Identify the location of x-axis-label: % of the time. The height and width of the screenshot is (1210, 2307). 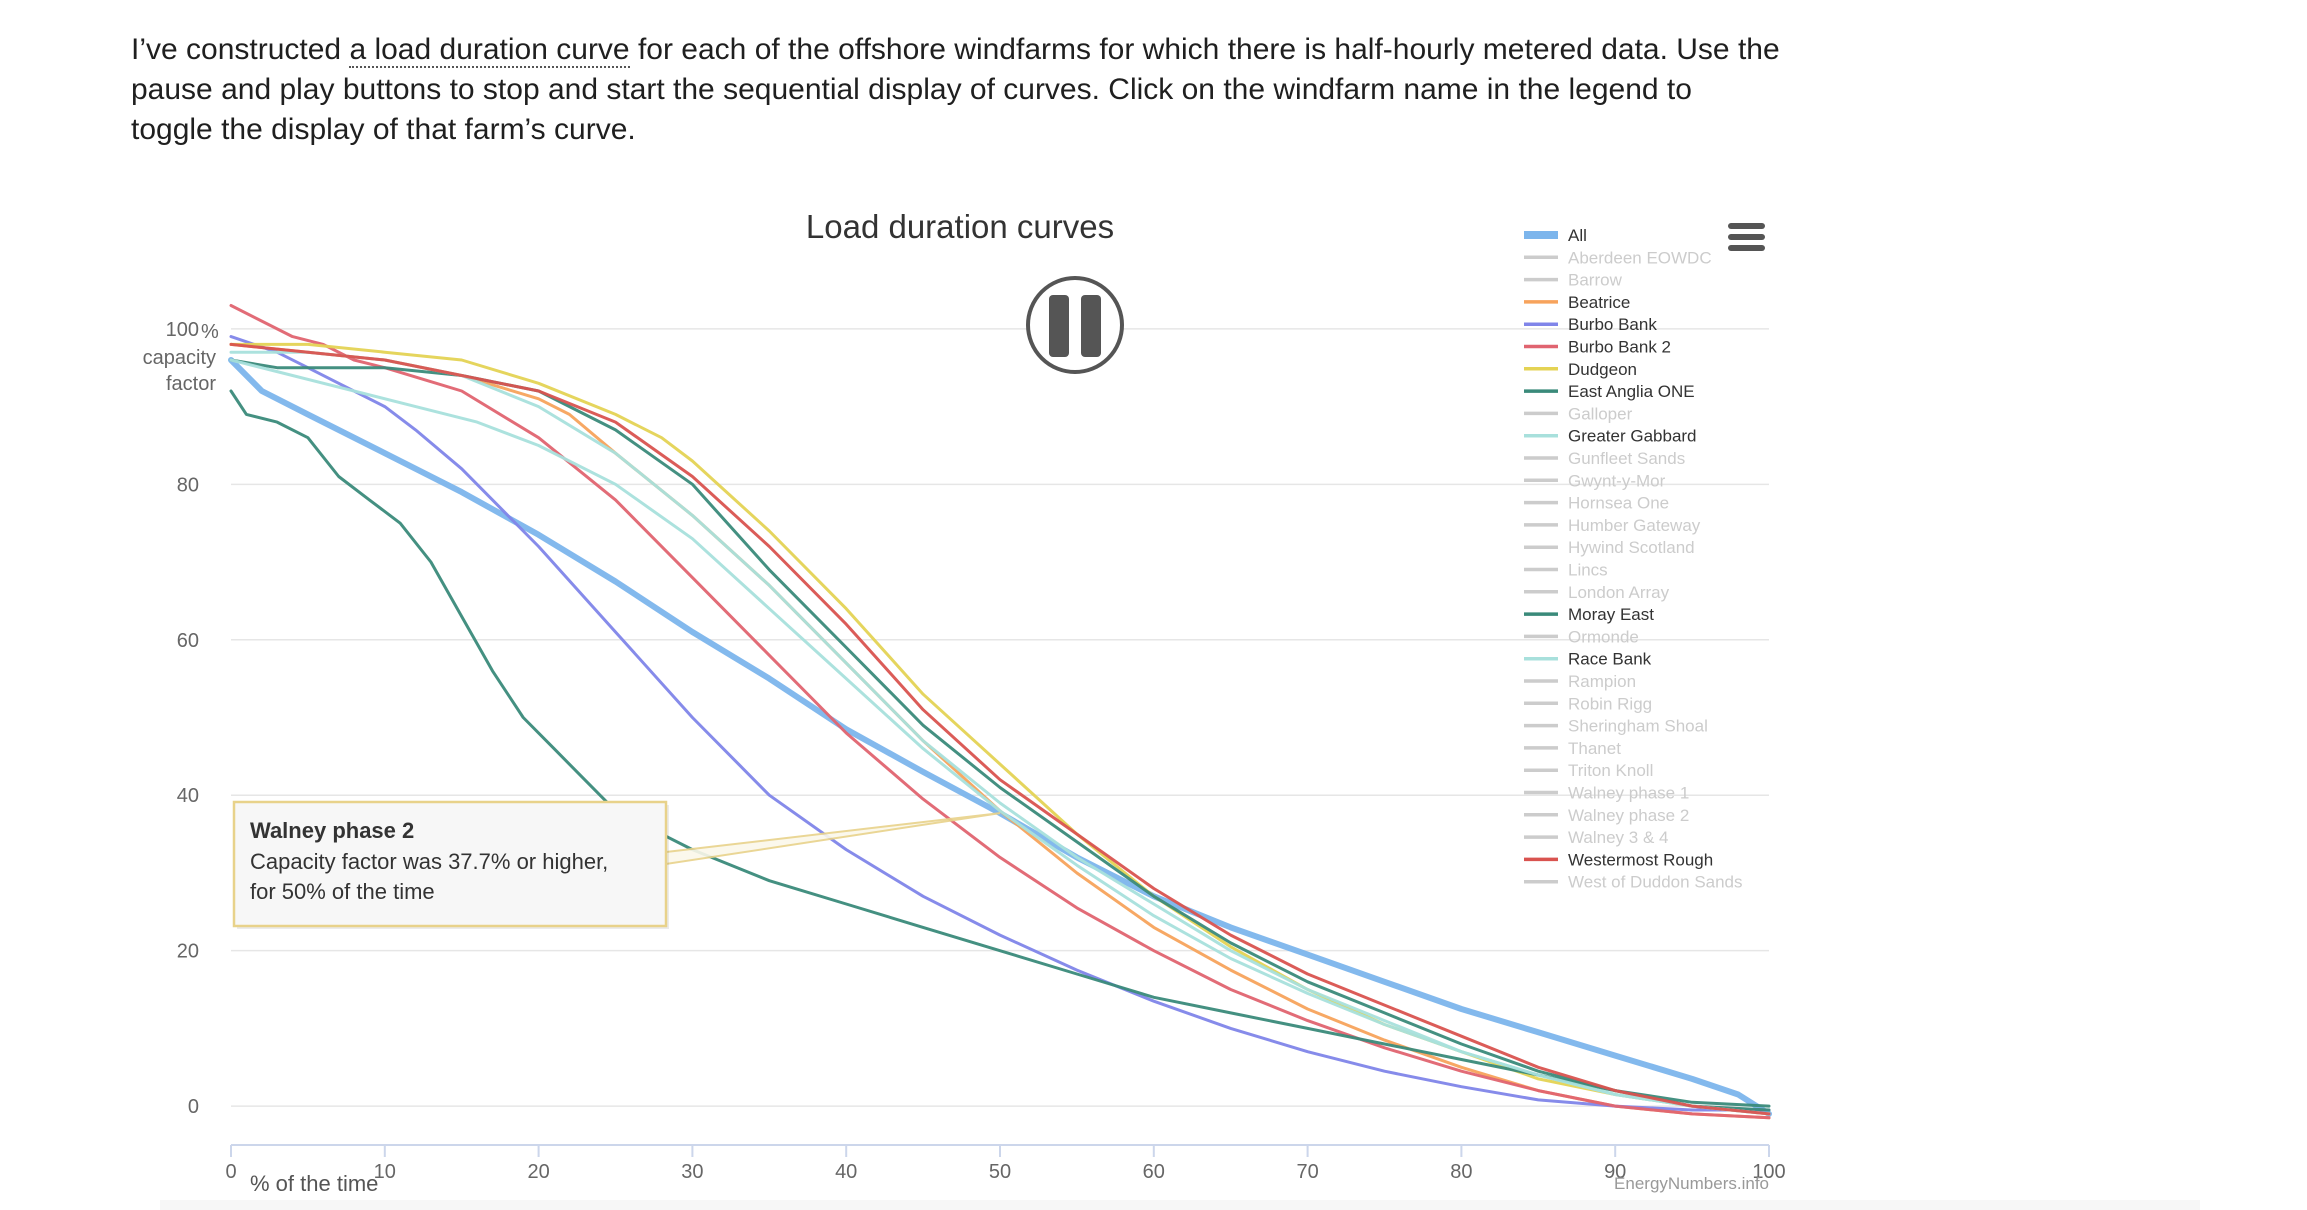
(314, 1183).